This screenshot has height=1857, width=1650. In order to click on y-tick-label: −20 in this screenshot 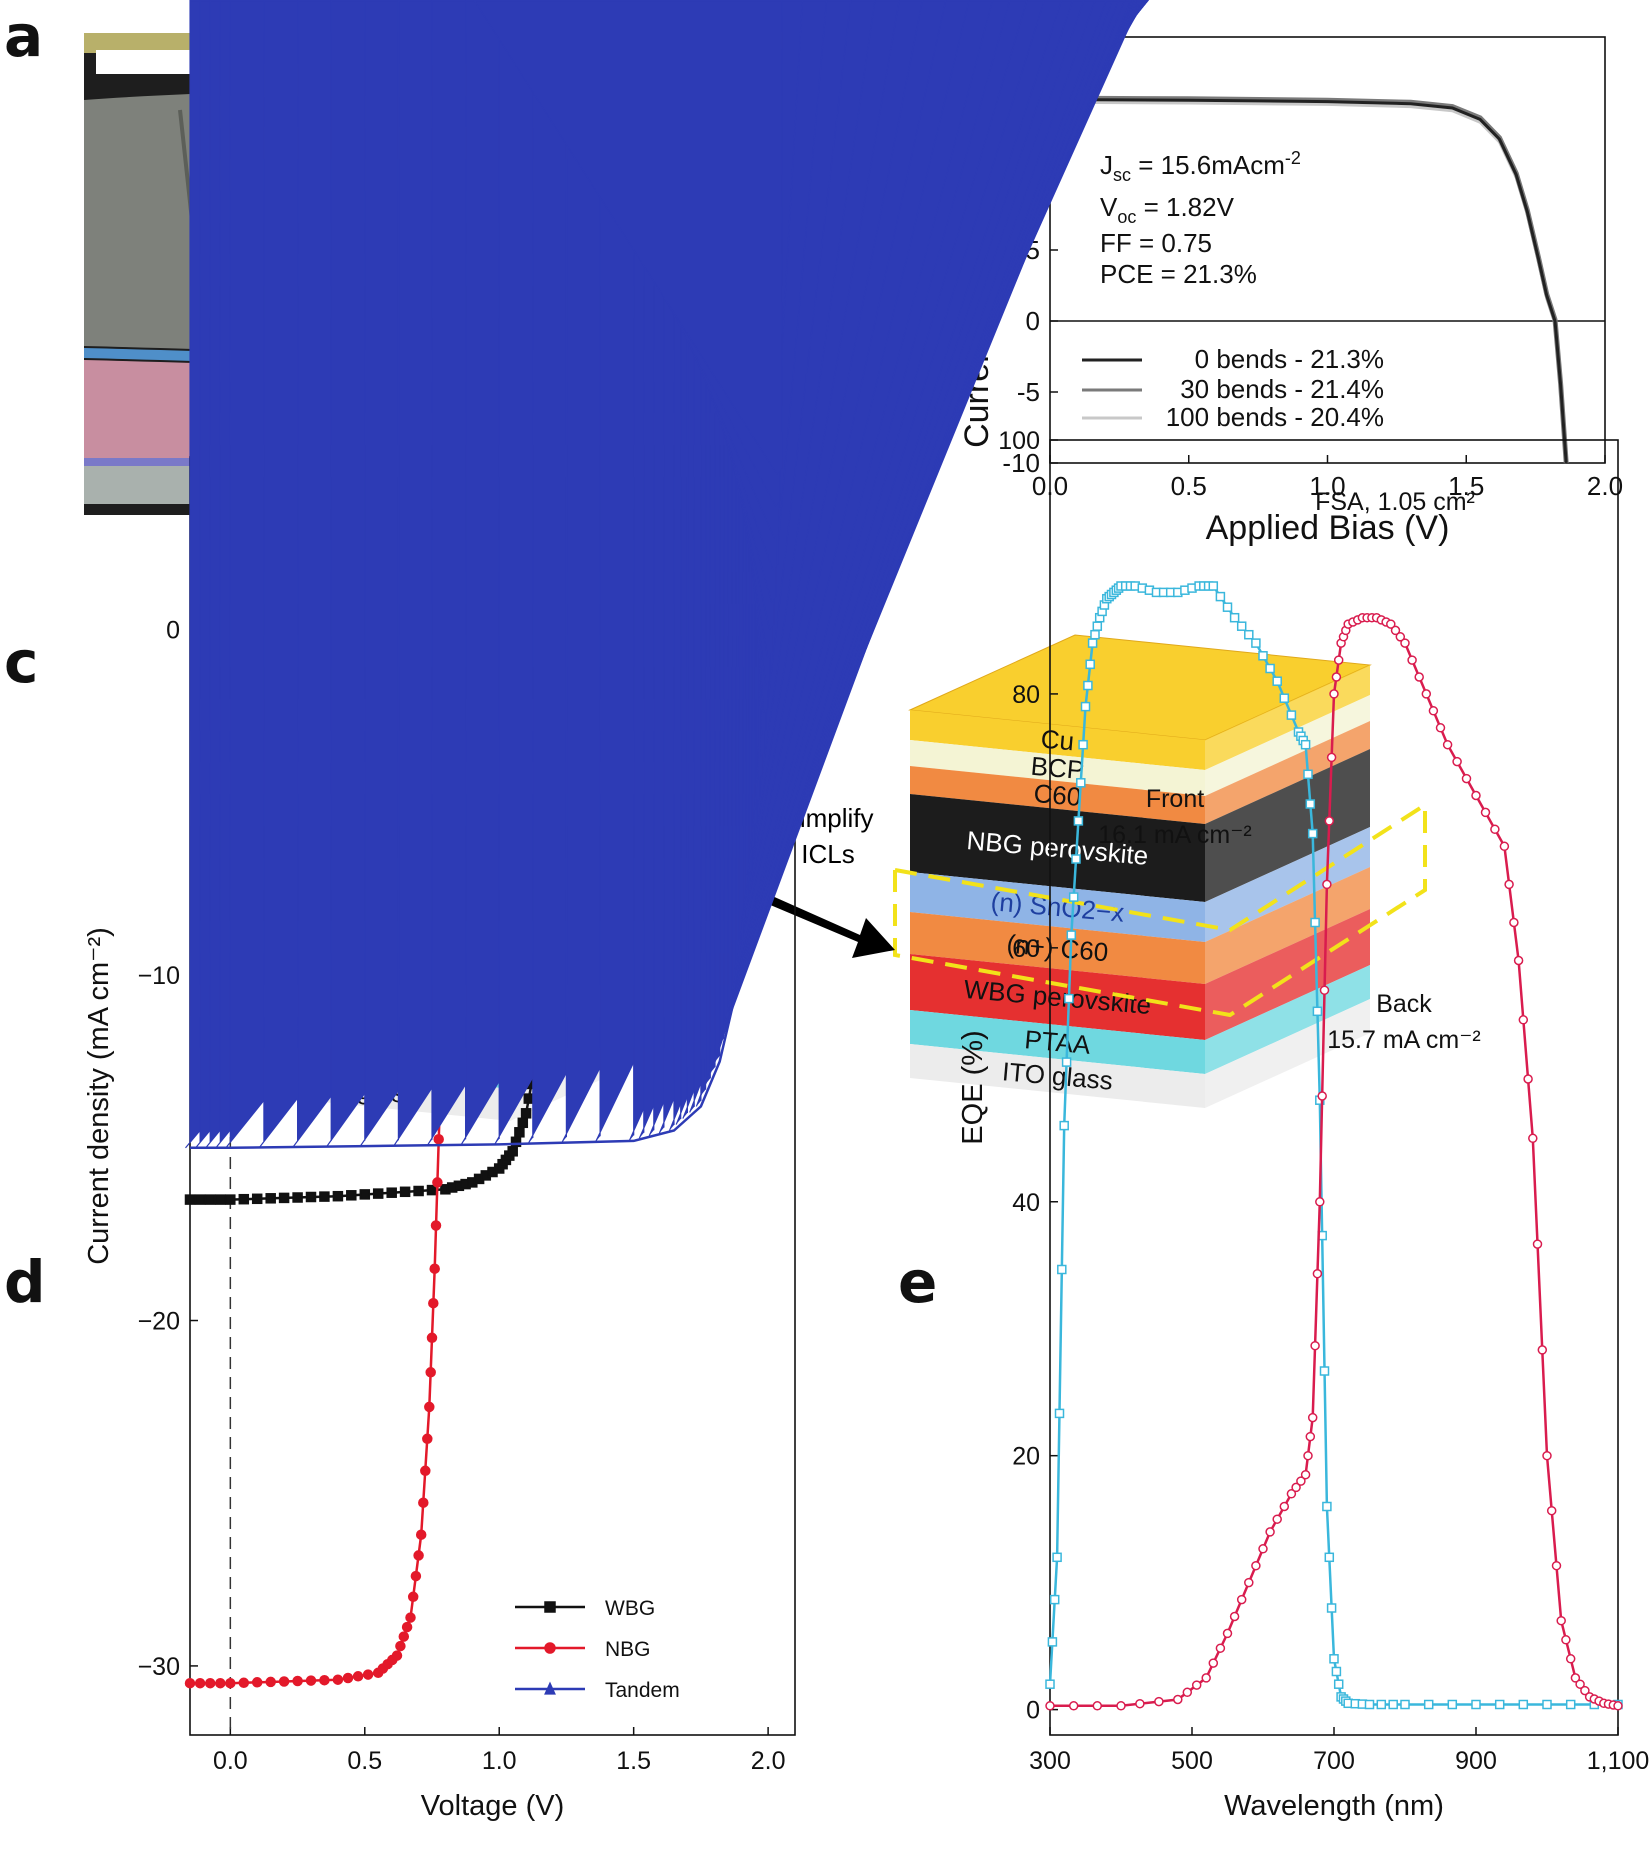, I will do `click(159, 1322)`.